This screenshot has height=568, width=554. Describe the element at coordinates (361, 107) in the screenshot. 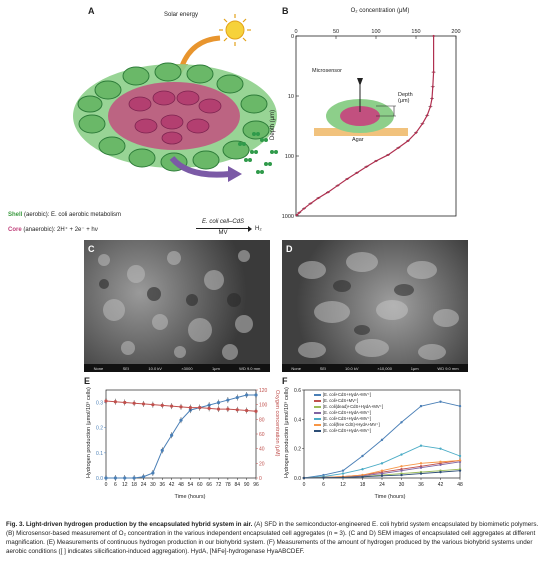

I see `microsensor-inset` at that location.